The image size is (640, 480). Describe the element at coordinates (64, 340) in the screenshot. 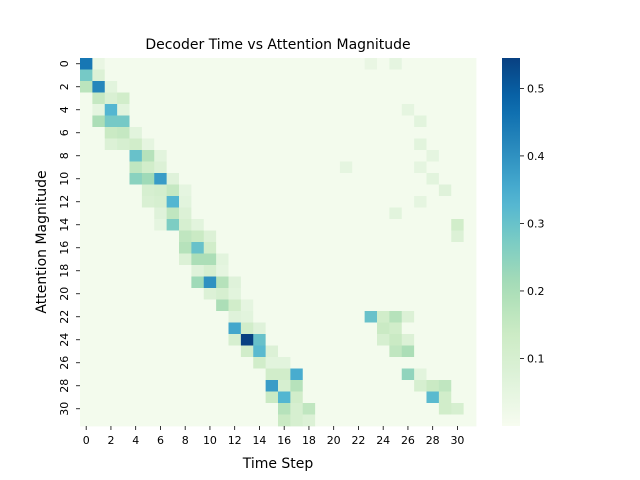

I see `y-tick-label: 24` at that location.